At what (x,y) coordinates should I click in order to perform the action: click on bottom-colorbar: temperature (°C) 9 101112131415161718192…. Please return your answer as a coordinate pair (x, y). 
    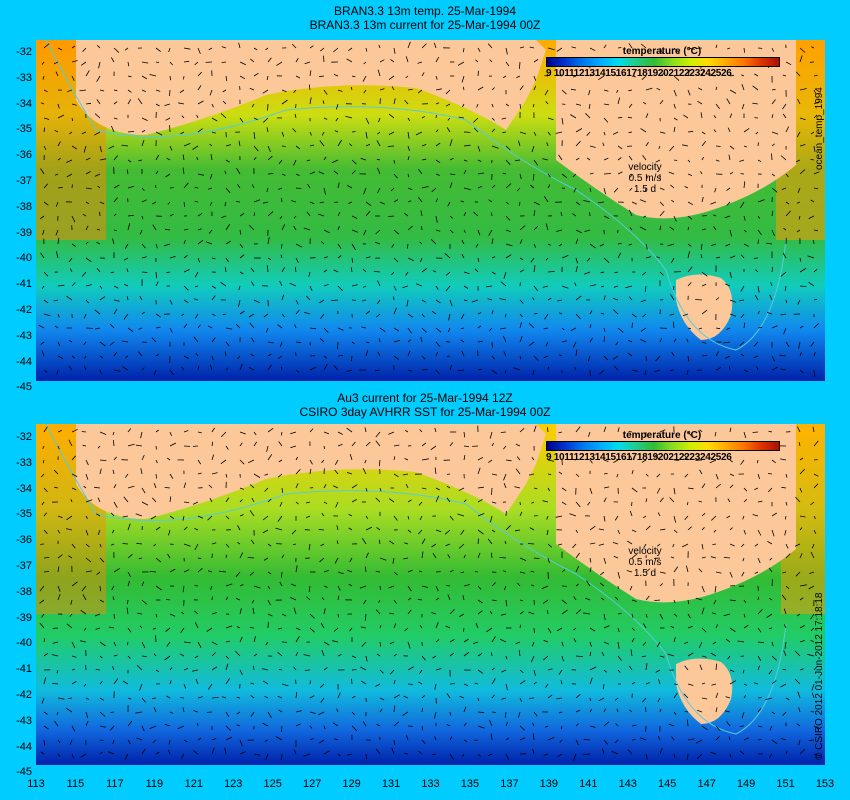
    Looking at the image, I should click on (666, 446).